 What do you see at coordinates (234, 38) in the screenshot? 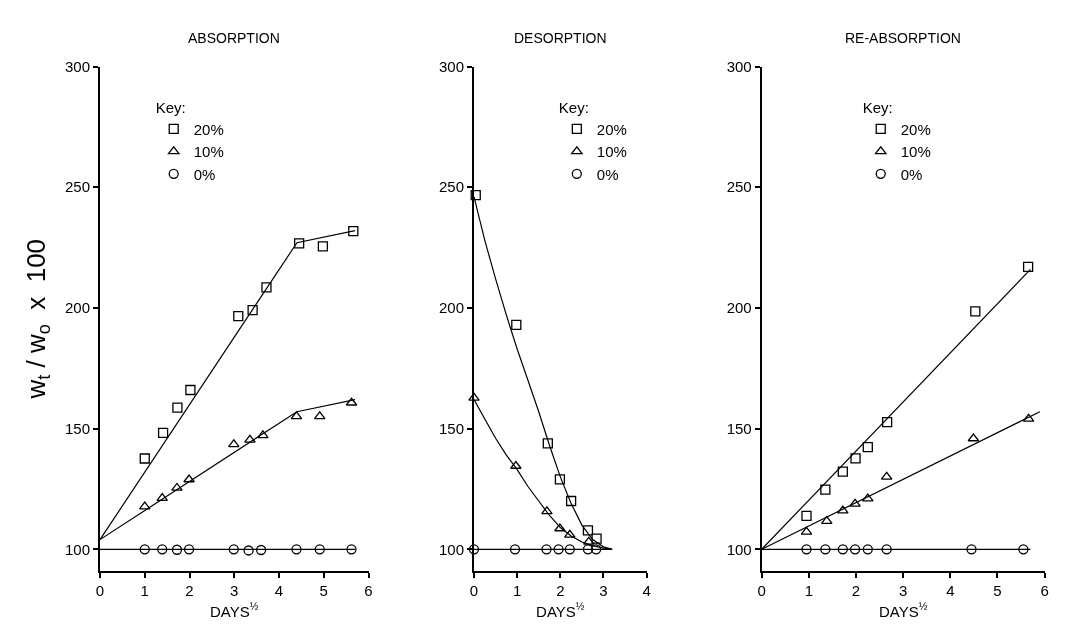
I see `chart-title: ABSORPTION` at bounding box center [234, 38].